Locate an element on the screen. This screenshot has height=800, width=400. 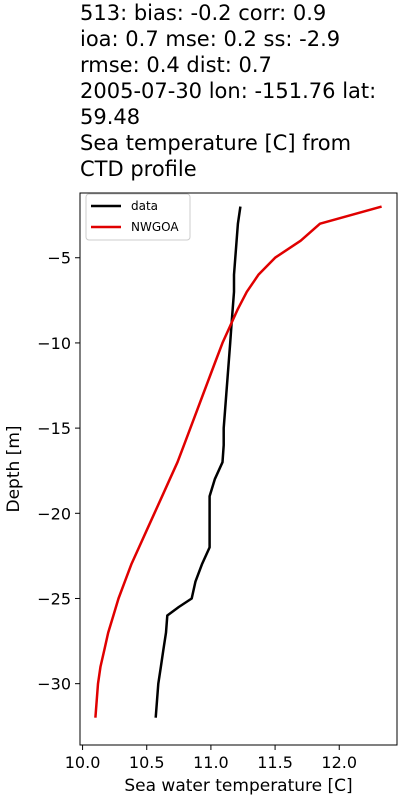
x-axis: 10.0 10.5 11.0 11.5 12.0 is located at coordinates (211, 758).